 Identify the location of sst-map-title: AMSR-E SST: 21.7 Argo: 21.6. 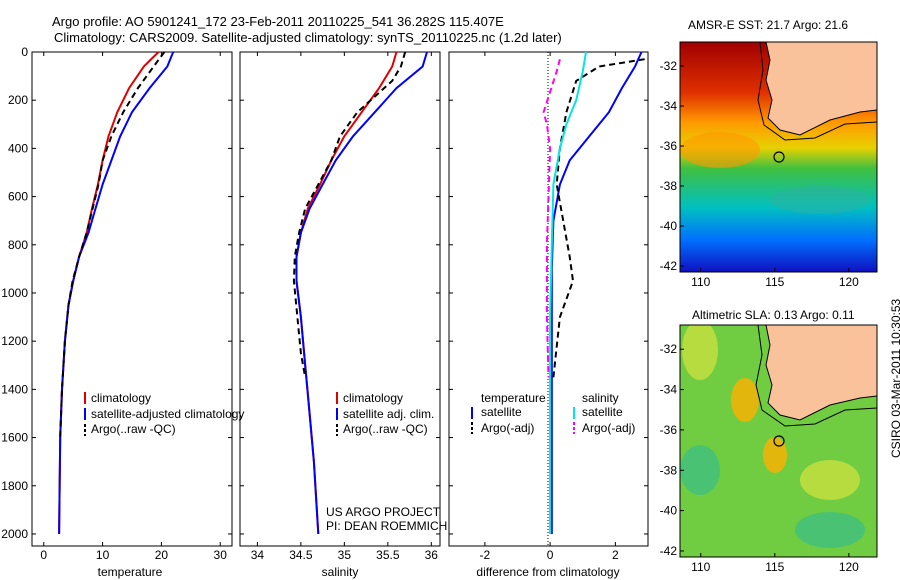
(768, 25).